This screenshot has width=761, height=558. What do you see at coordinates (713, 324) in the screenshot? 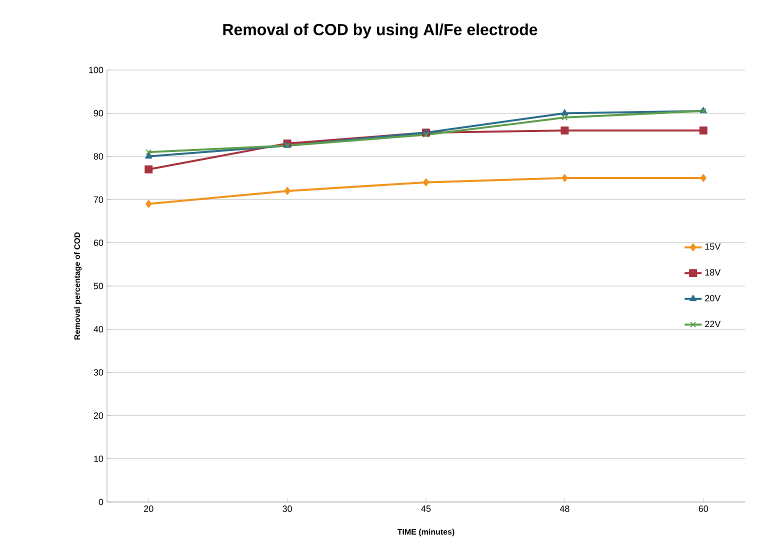
I see `legend-label: 22V` at bounding box center [713, 324].